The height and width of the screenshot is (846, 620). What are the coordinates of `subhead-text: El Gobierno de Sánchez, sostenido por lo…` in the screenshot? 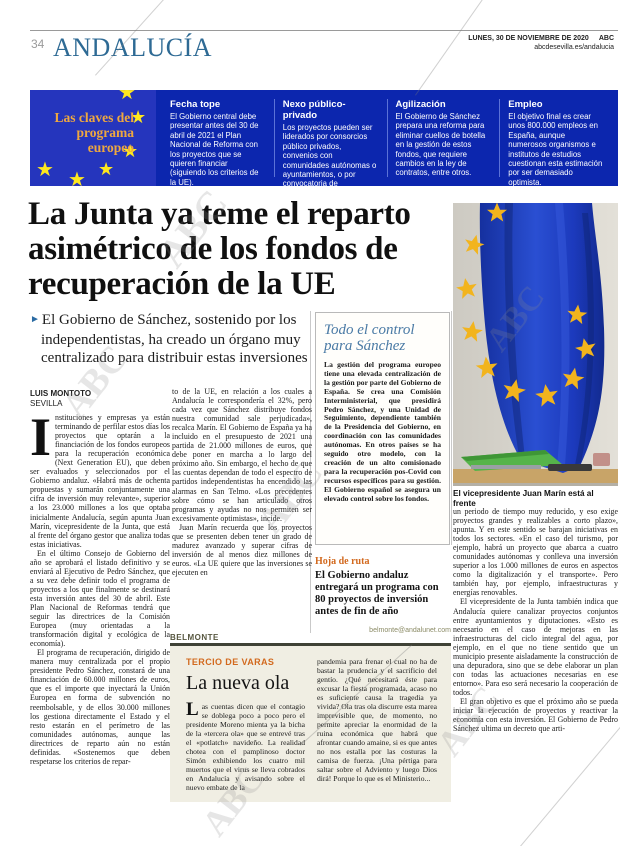 It's located at (174, 339).